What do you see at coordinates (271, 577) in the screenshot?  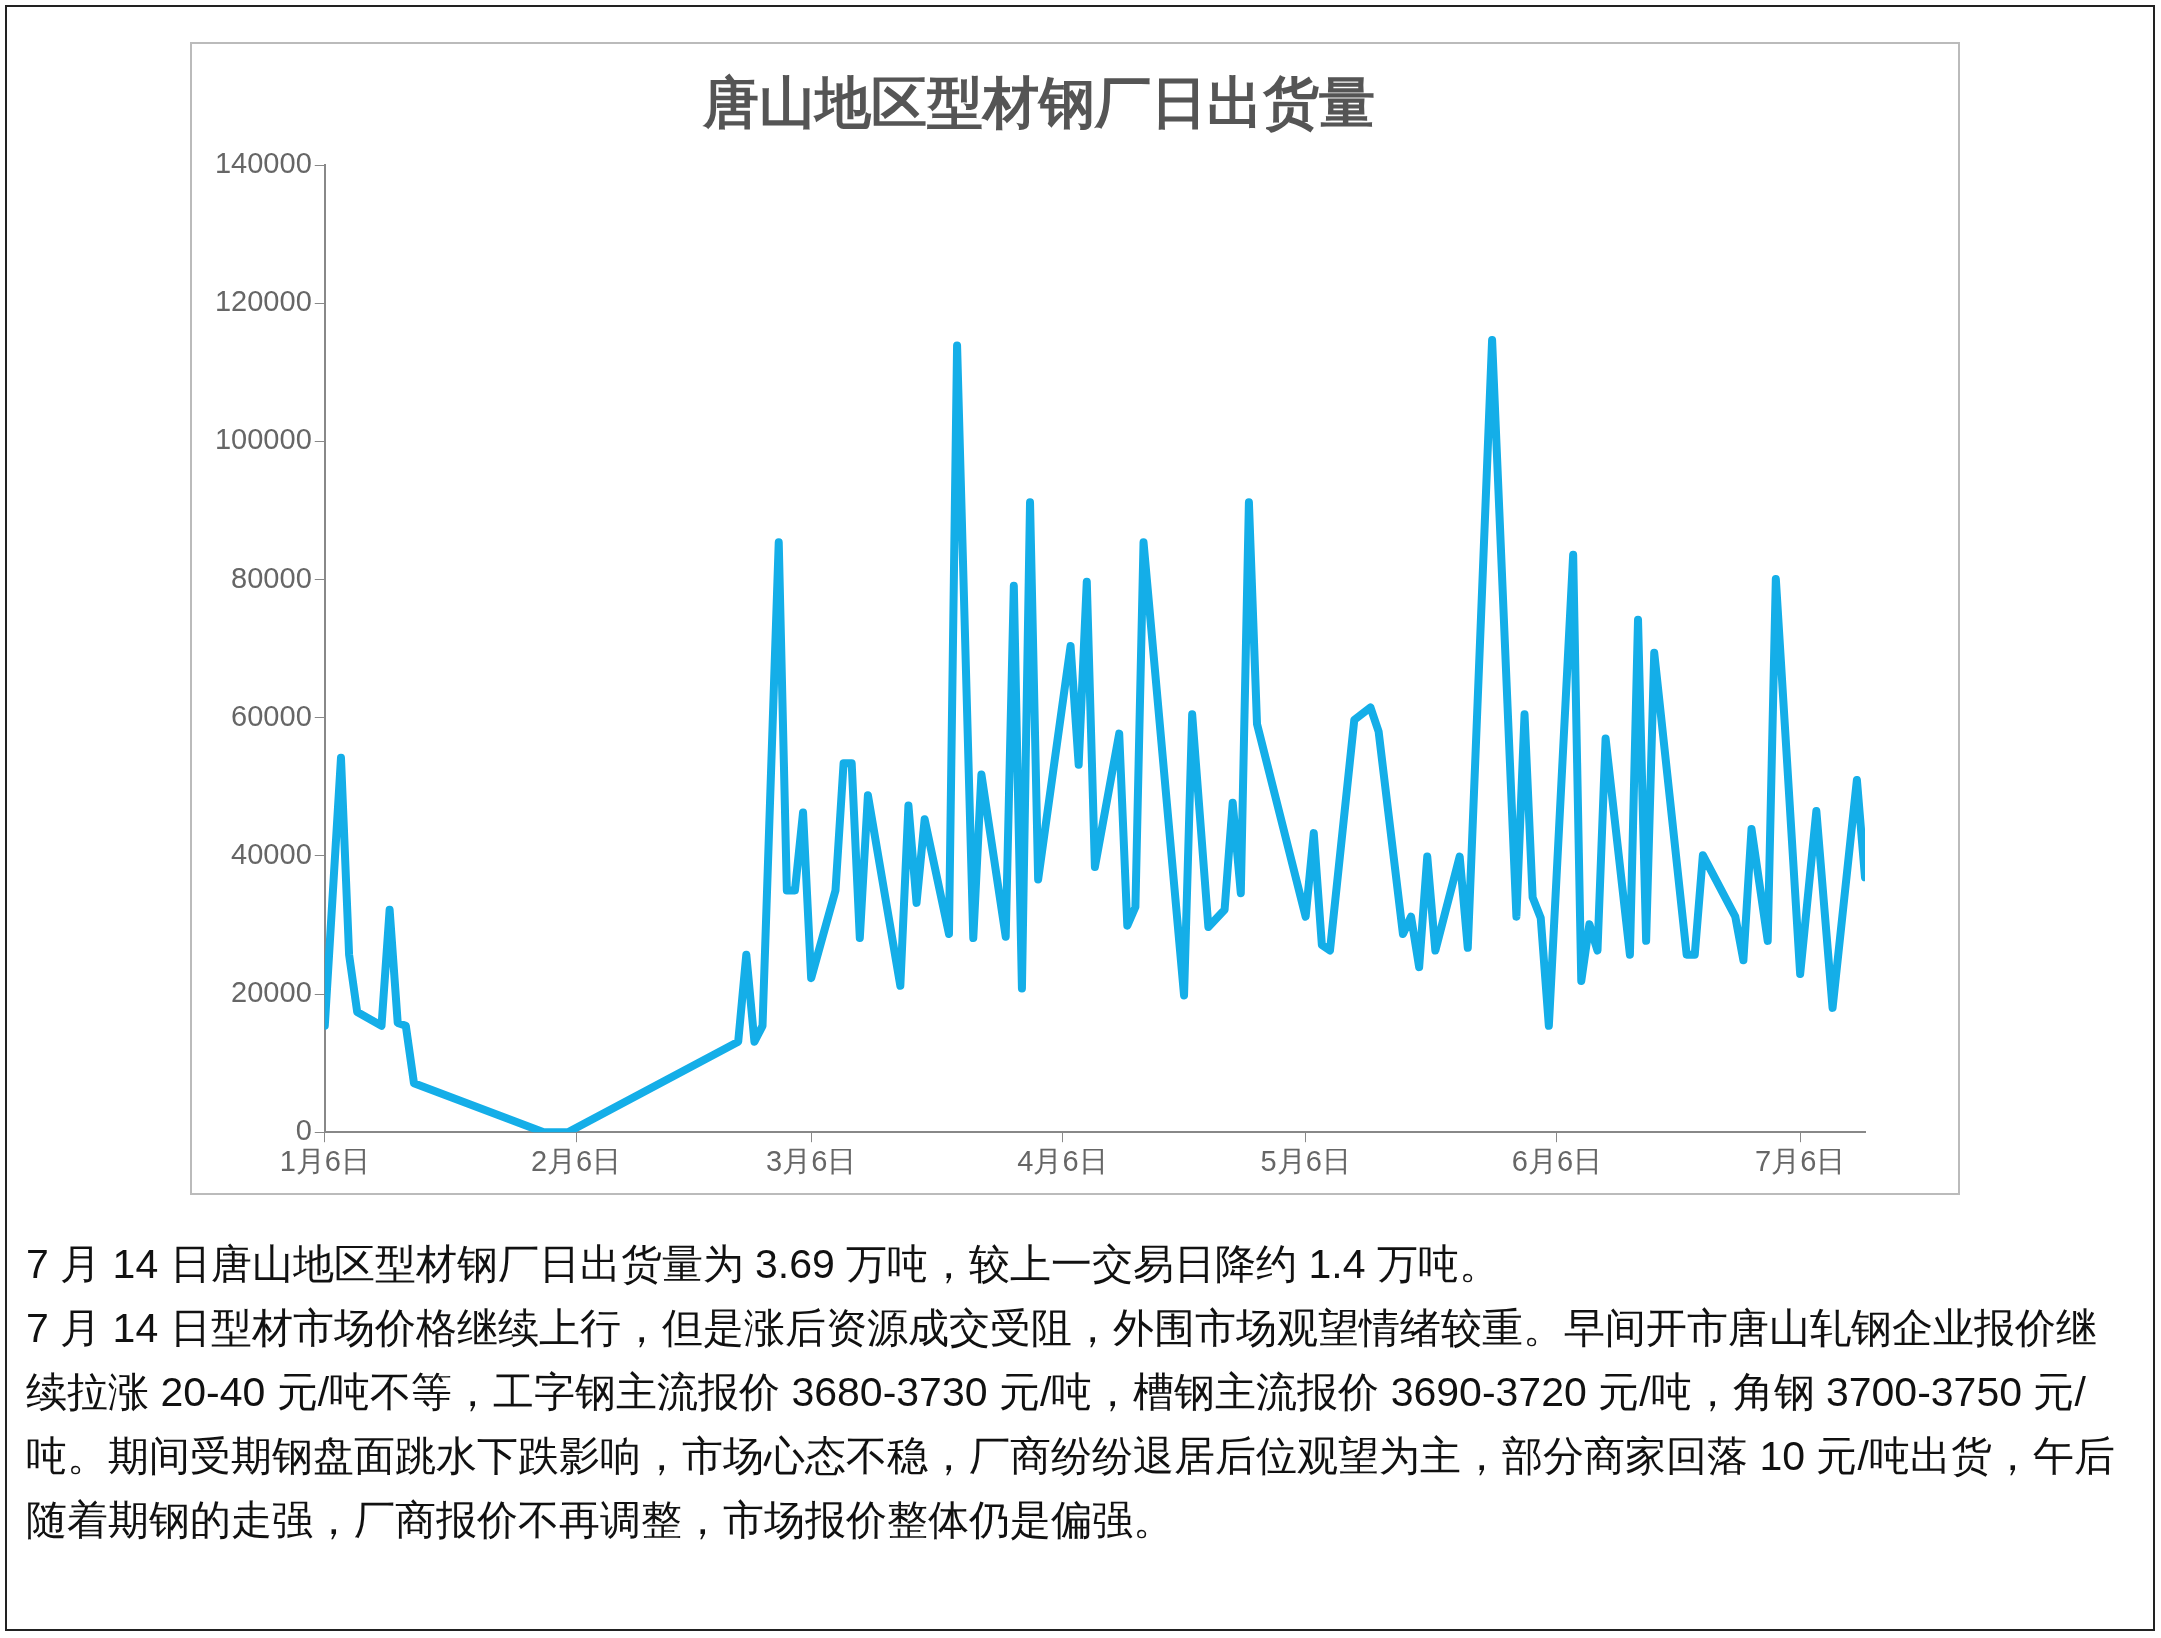 I see `y-tick-label: 80000` at bounding box center [271, 577].